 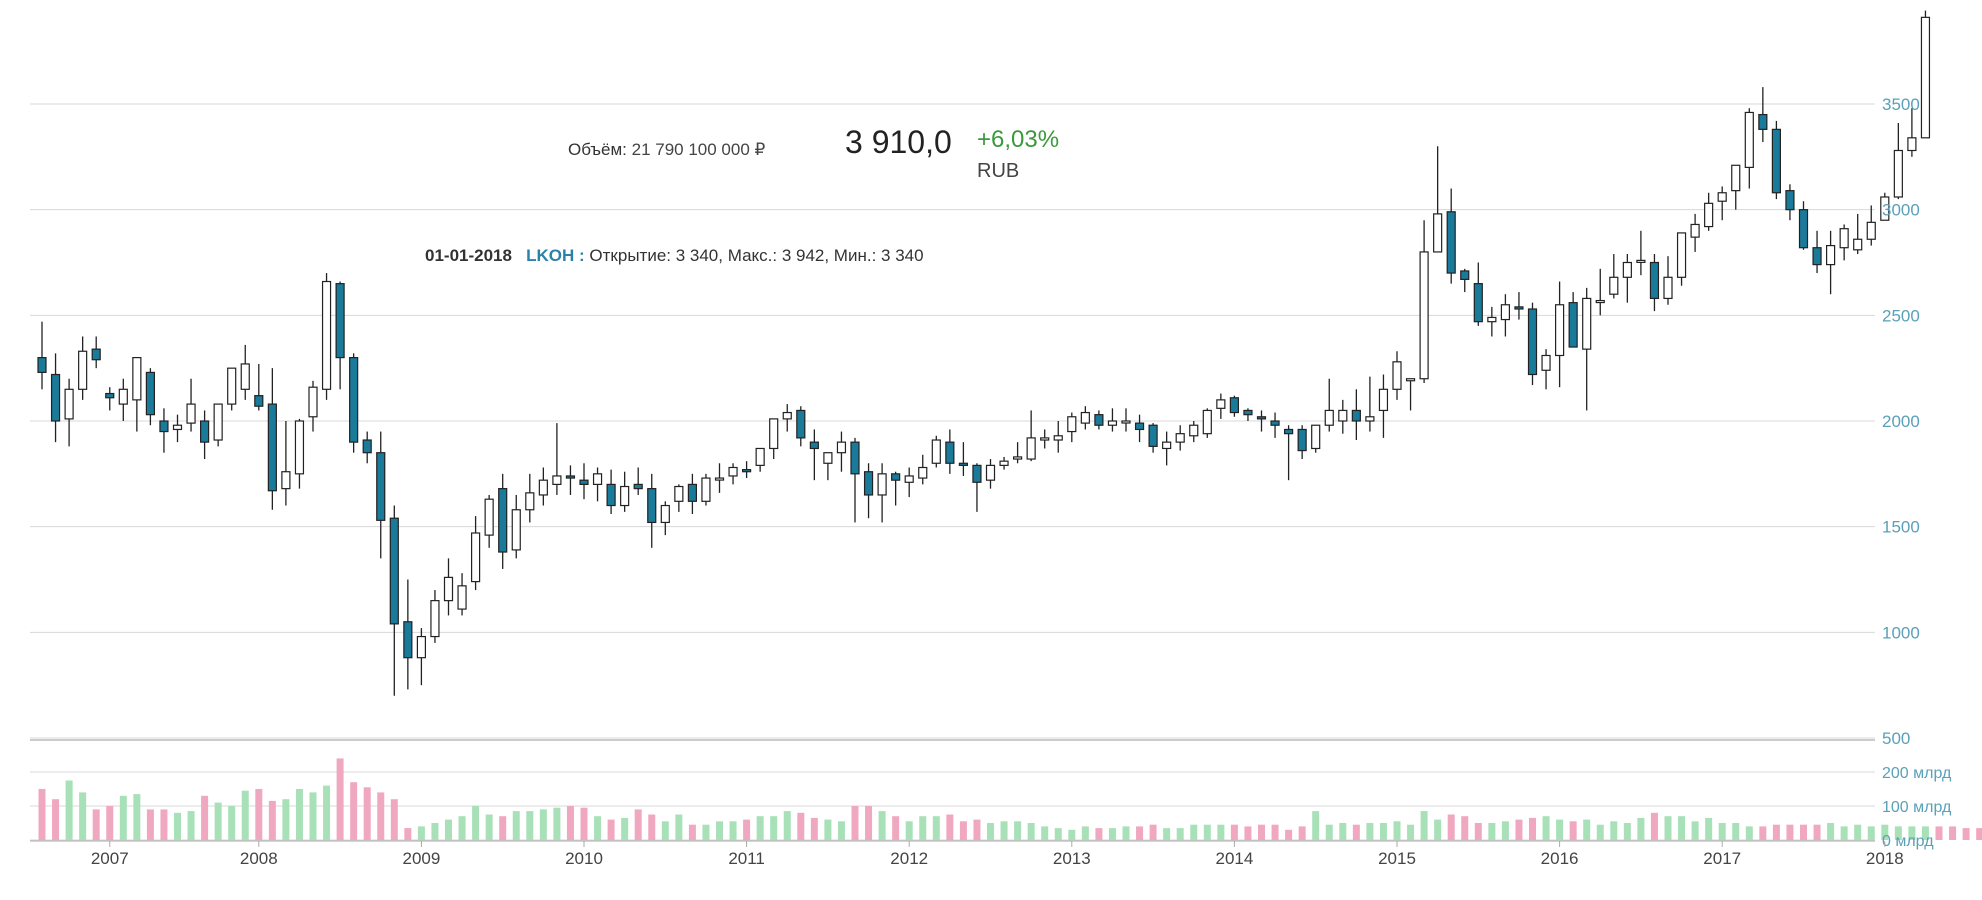 What do you see at coordinates (1917, 807) in the screenshot?
I see `volume-tick-label: 100 млрд` at bounding box center [1917, 807].